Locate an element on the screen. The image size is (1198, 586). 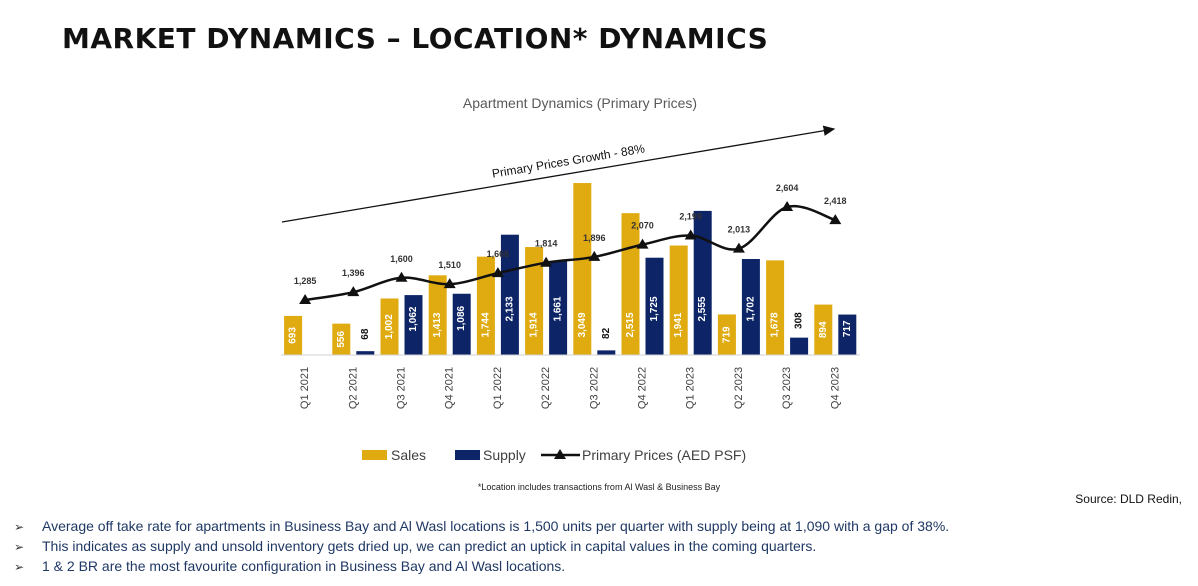
price-label: 1,896 is located at coordinates (594, 238).